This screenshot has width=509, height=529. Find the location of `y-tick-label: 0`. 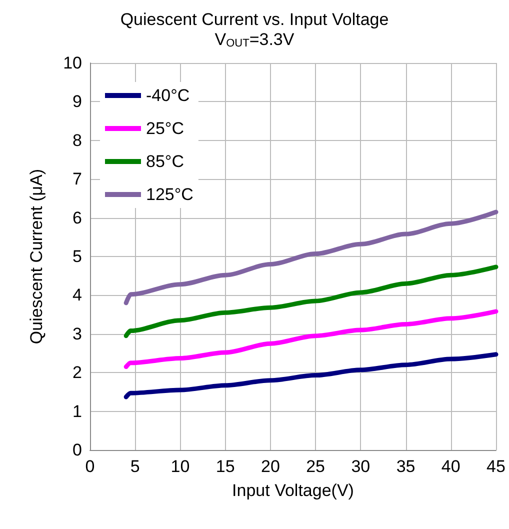

y-tick-label: 0 is located at coordinates (77, 450).